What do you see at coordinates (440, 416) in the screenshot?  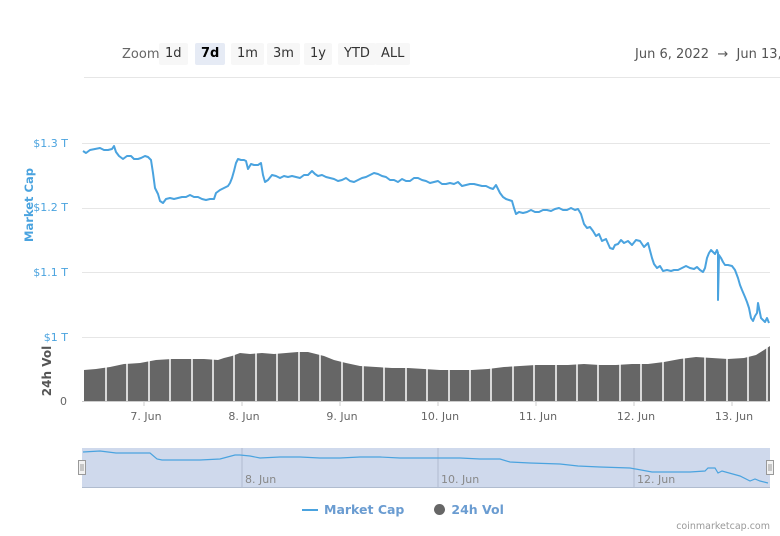 I see `x-tick-10-jun: 10. Jun` at bounding box center [440, 416].